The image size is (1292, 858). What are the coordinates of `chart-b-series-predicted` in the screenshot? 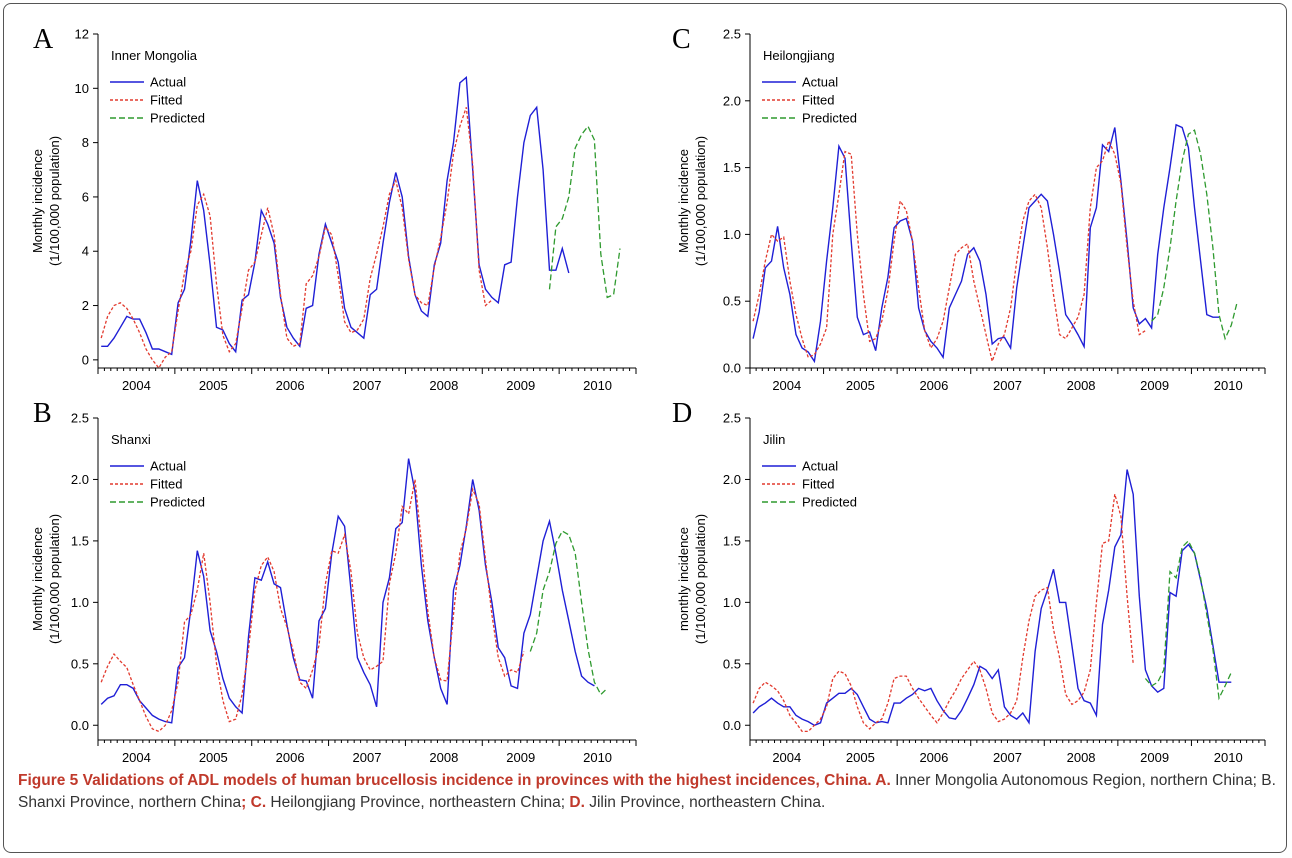 It's located at (568, 613).